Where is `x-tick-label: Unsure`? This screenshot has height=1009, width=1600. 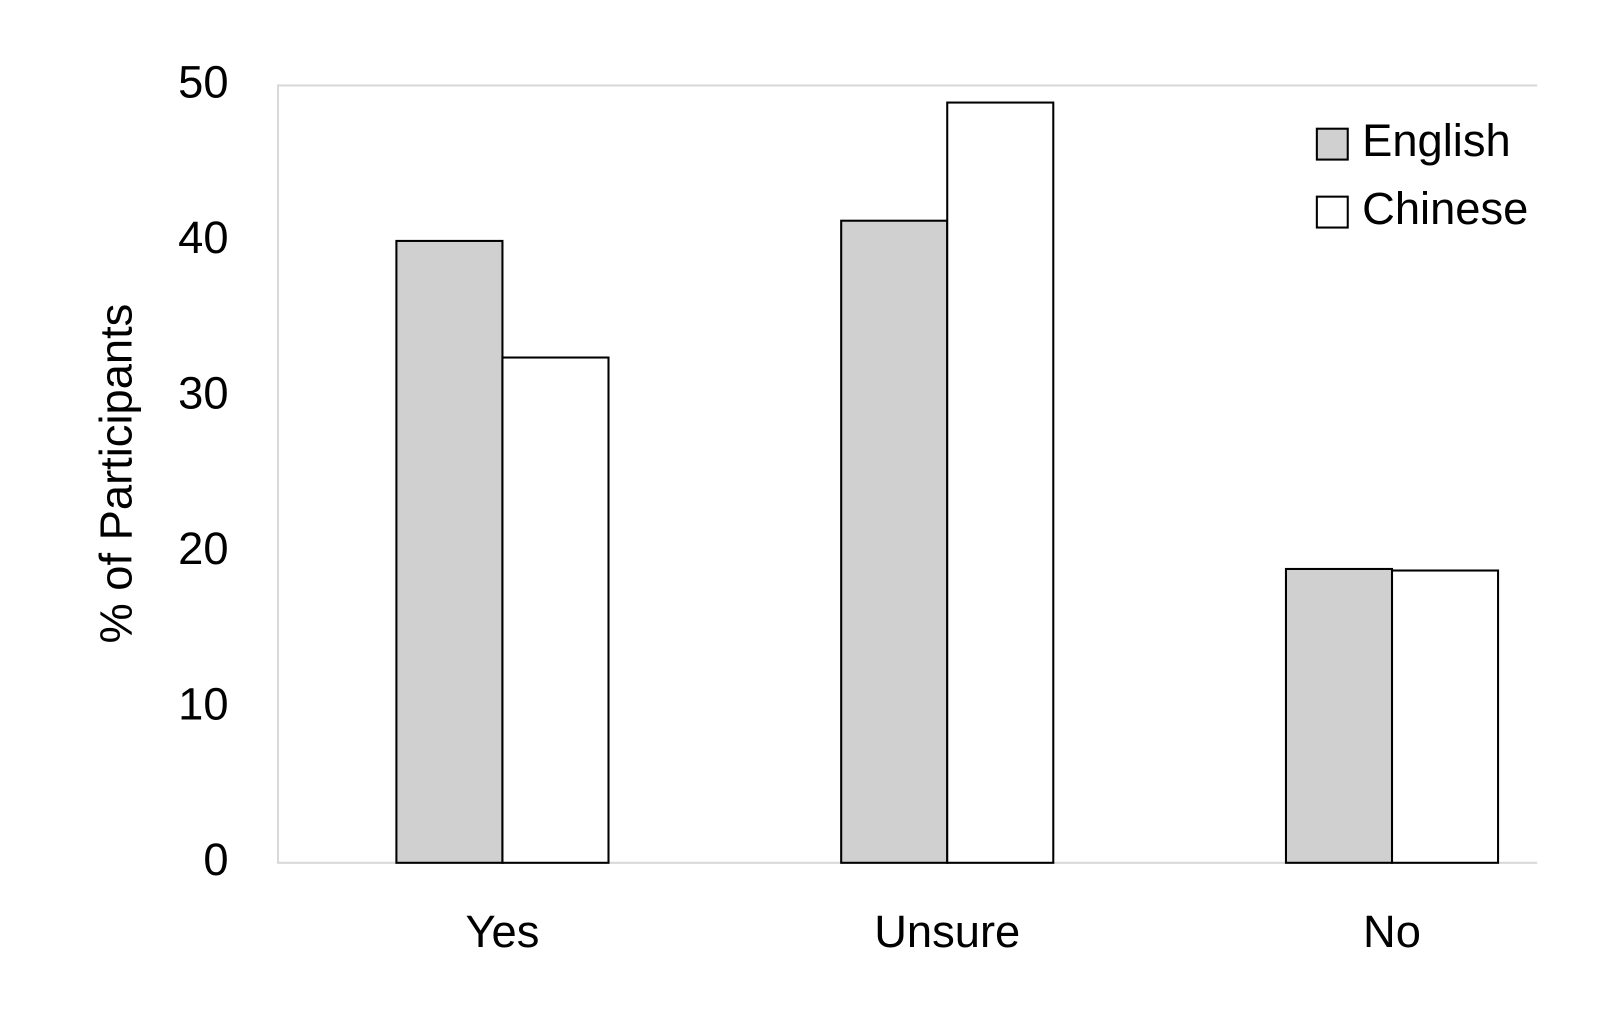 x-tick-label: Unsure is located at coordinates (947, 931).